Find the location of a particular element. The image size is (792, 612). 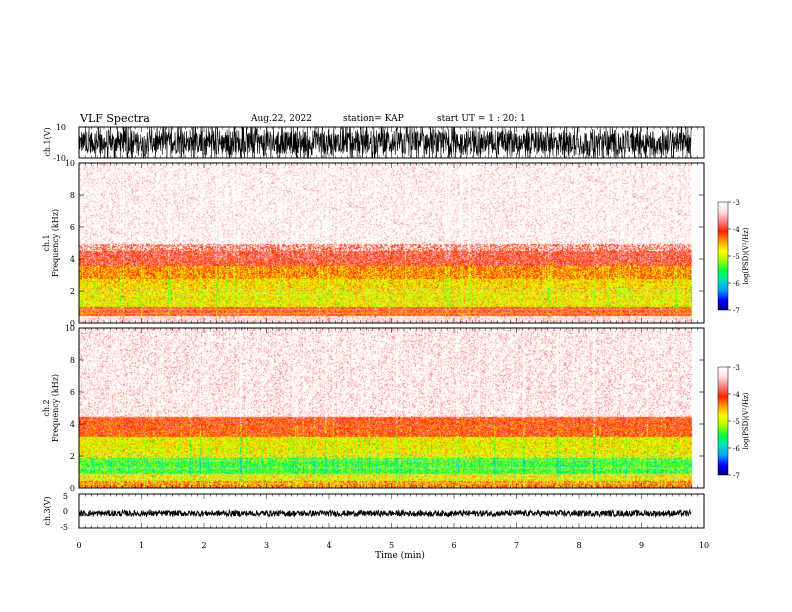

time-tick-label: 9 is located at coordinates (641, 545).